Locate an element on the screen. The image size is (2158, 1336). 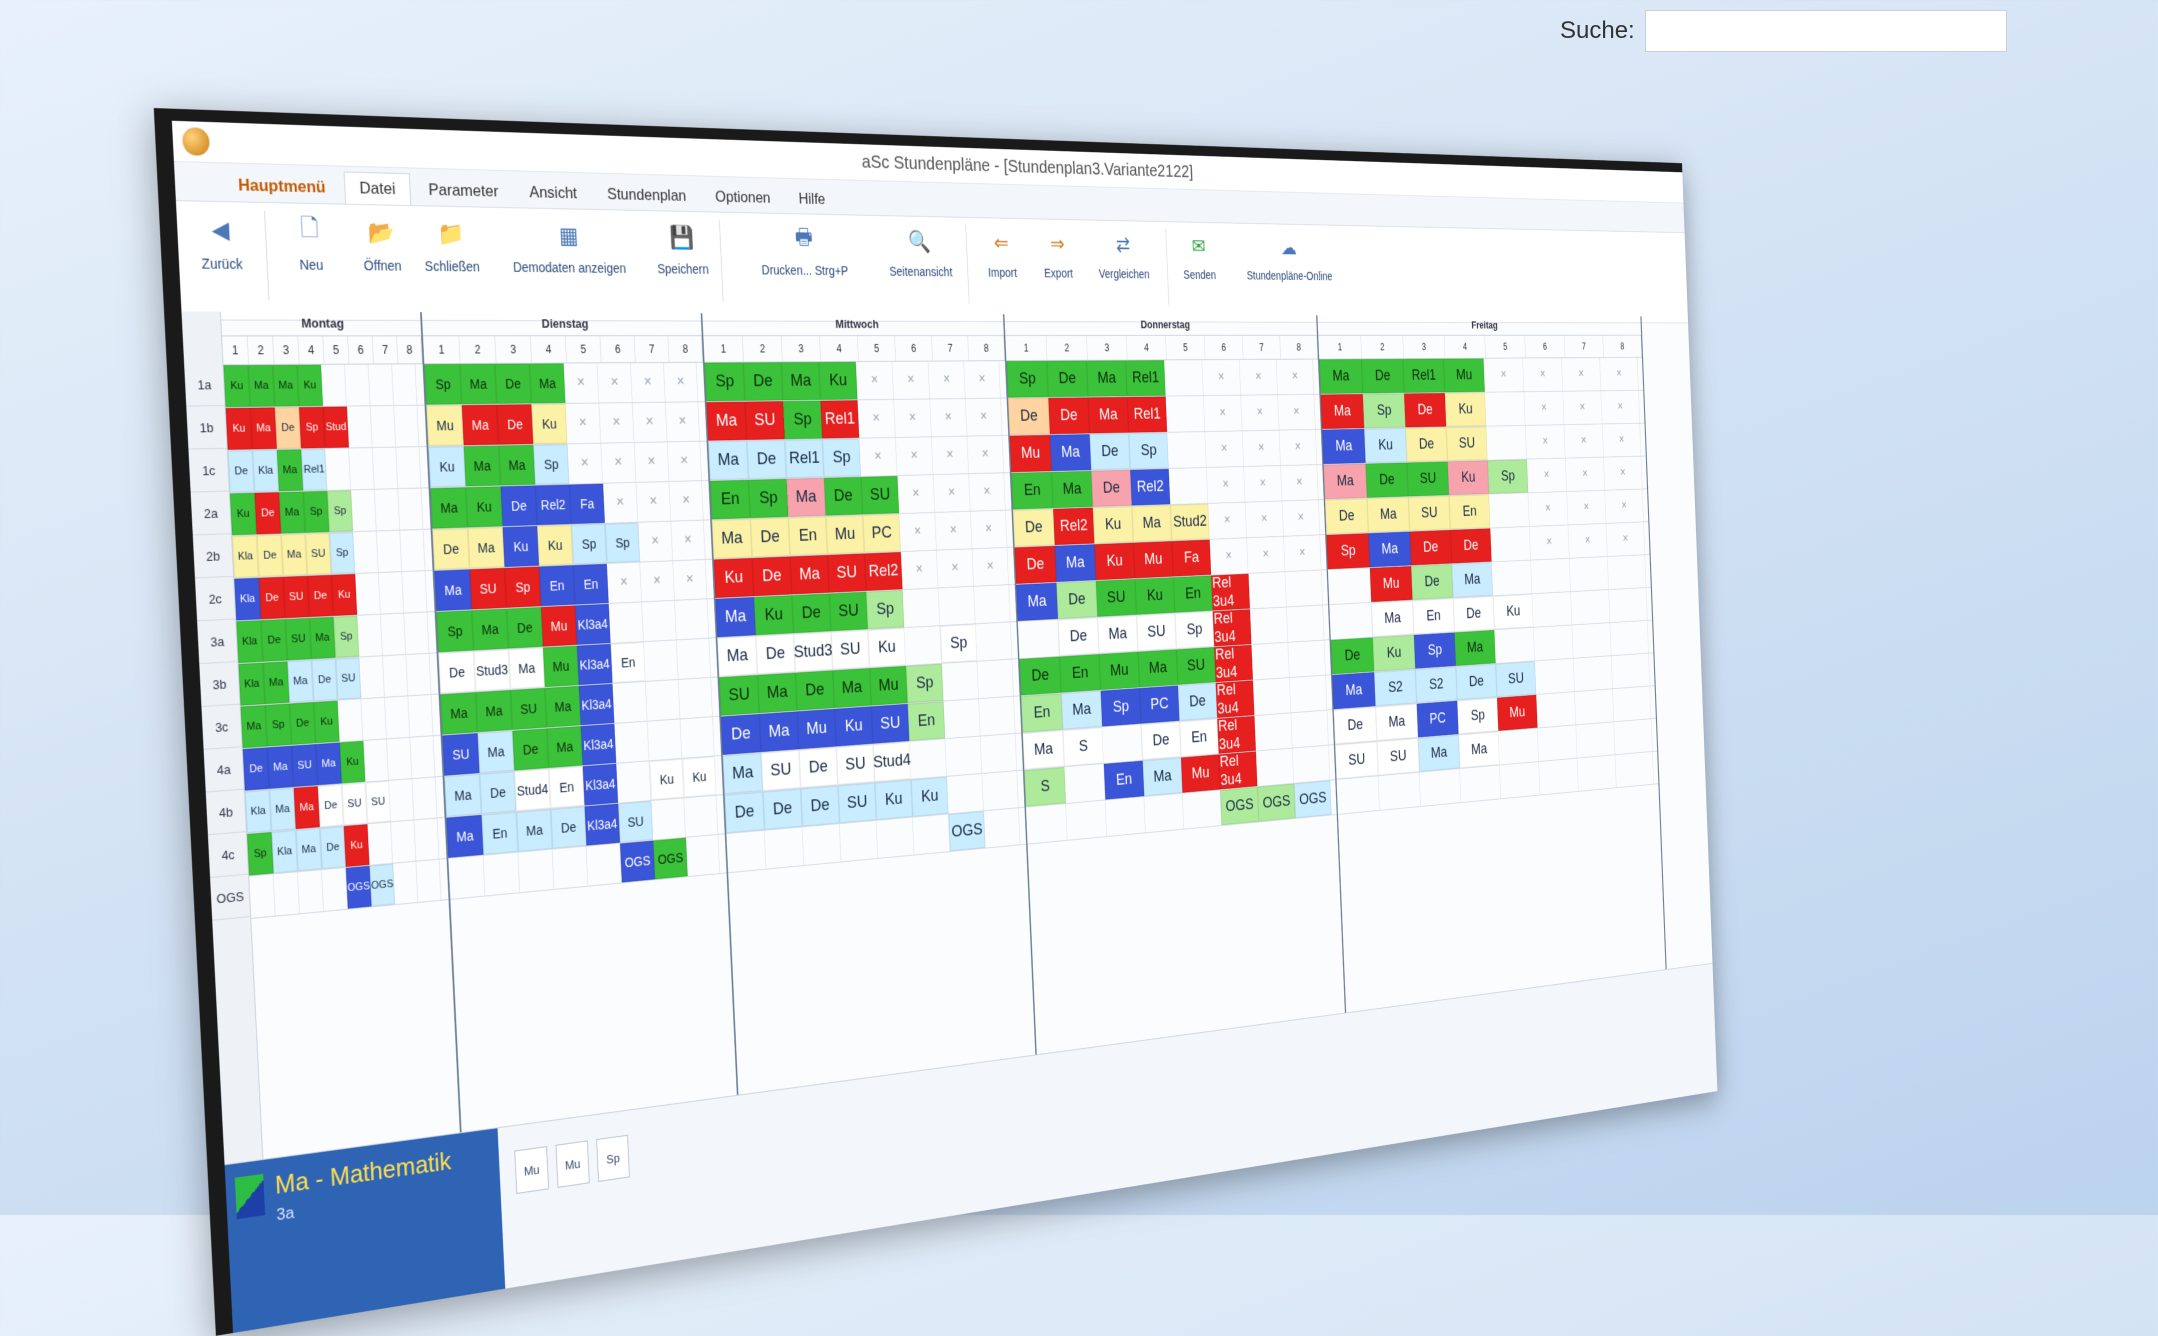
lesson-card: OGS is located at coordinates (1276, 803).